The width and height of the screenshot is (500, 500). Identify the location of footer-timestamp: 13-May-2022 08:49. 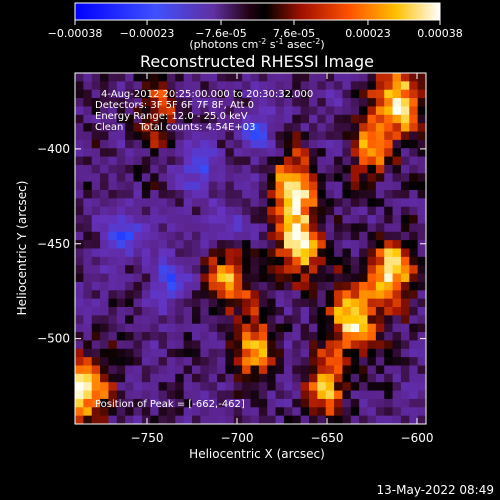
(435, 490).